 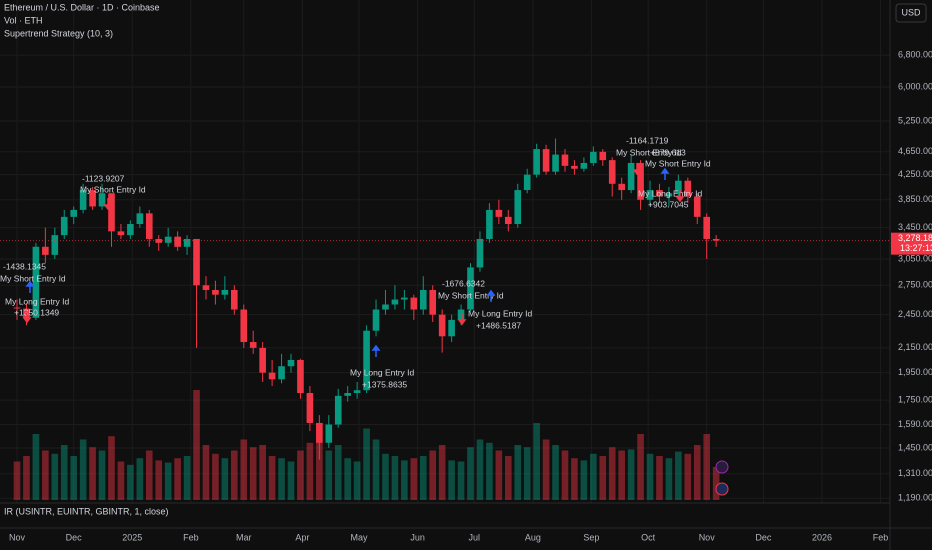 What do you see at coordinates (384, 384) in the screenshot?
I see `trade-annotation: +1375.8635` at bounding box center [384, 384].